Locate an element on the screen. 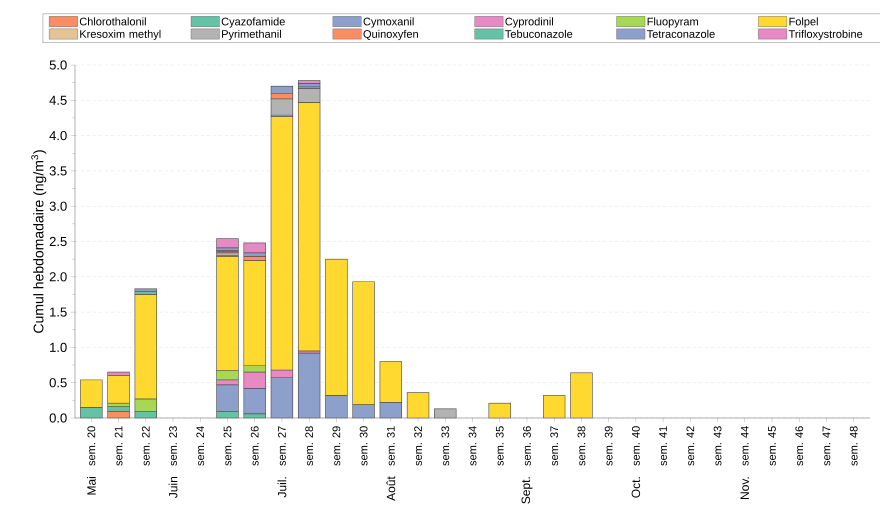  text: Juil. is located at coordinates (282, 487).